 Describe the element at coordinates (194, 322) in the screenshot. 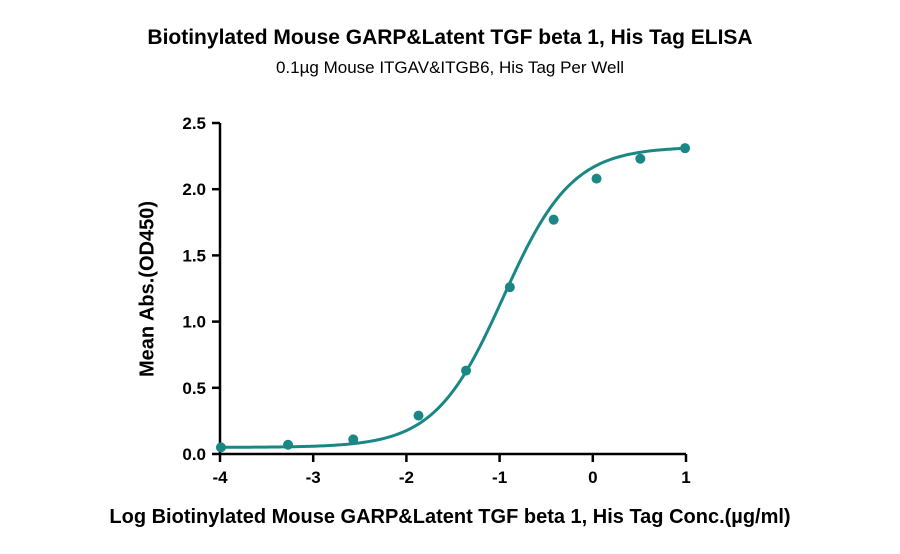

I see `y-tick-label: 1.0` at that location.